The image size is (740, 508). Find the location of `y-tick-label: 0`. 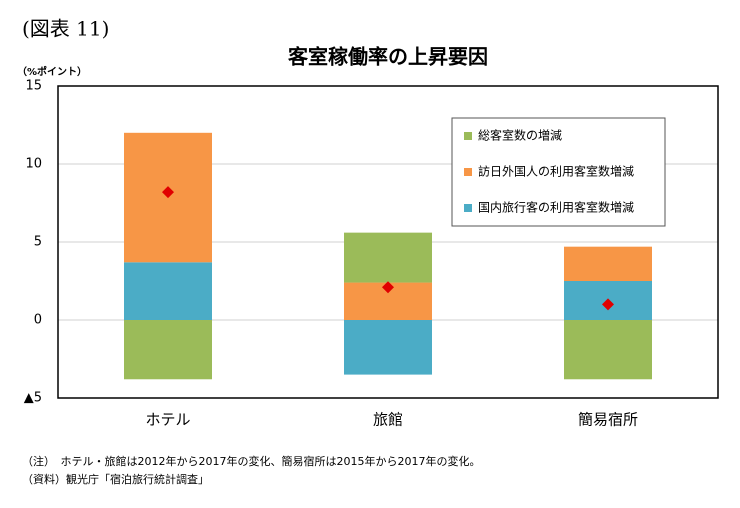

y-tick-label: 0 is located at coordinates (38, 320).